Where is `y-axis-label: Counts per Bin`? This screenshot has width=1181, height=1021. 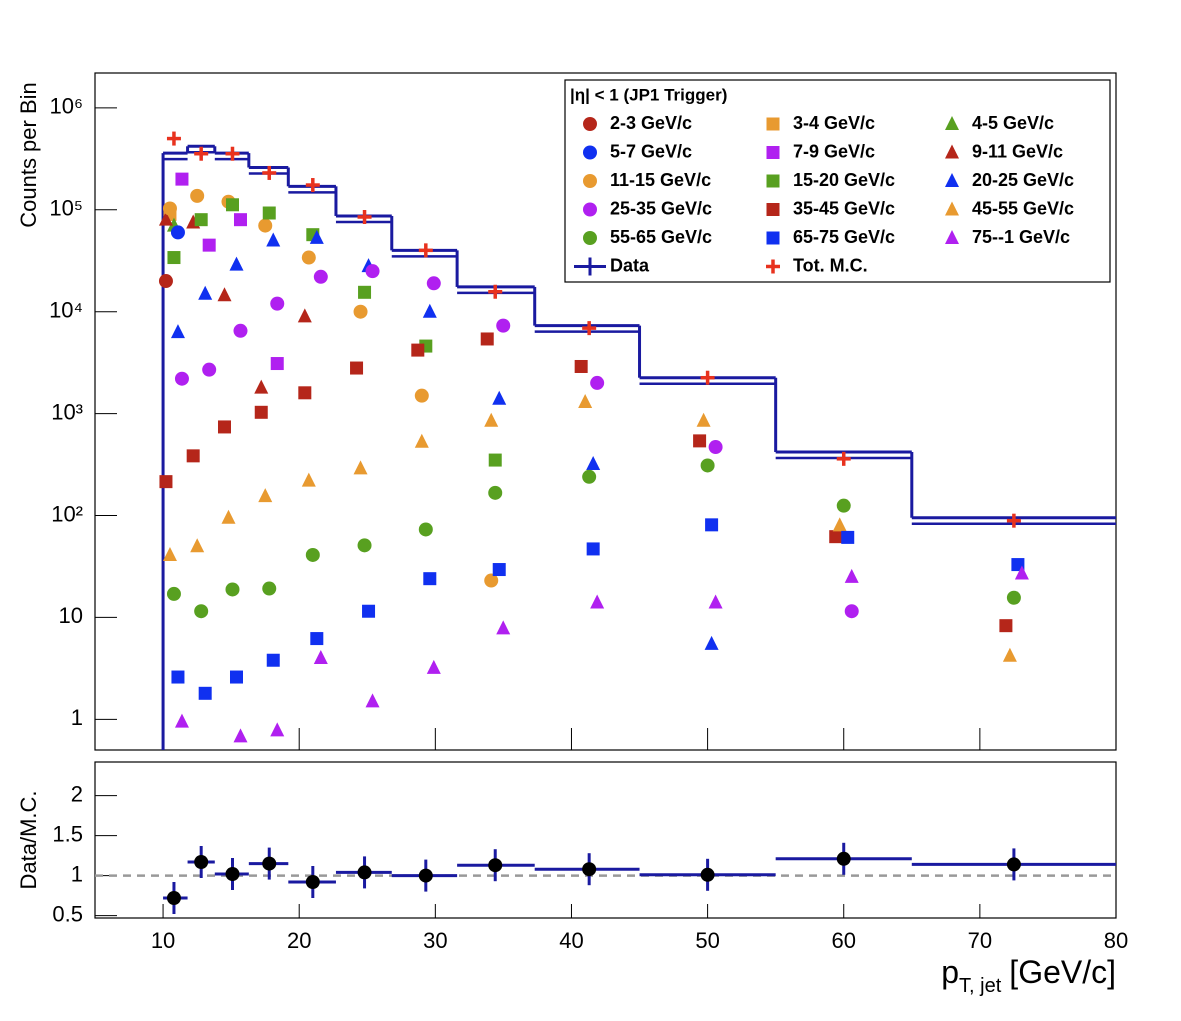 y-axis-label: Counts per Bin is located at coordinates (28, 155).